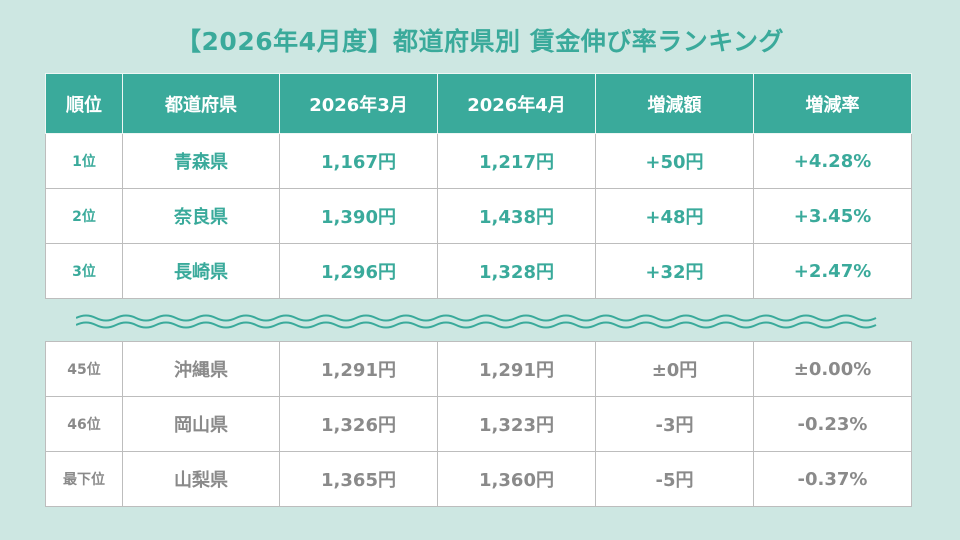  Describe the element at coordinates (674, 369) in the screenshot. I see `diff-cell: ±0円` at that location.